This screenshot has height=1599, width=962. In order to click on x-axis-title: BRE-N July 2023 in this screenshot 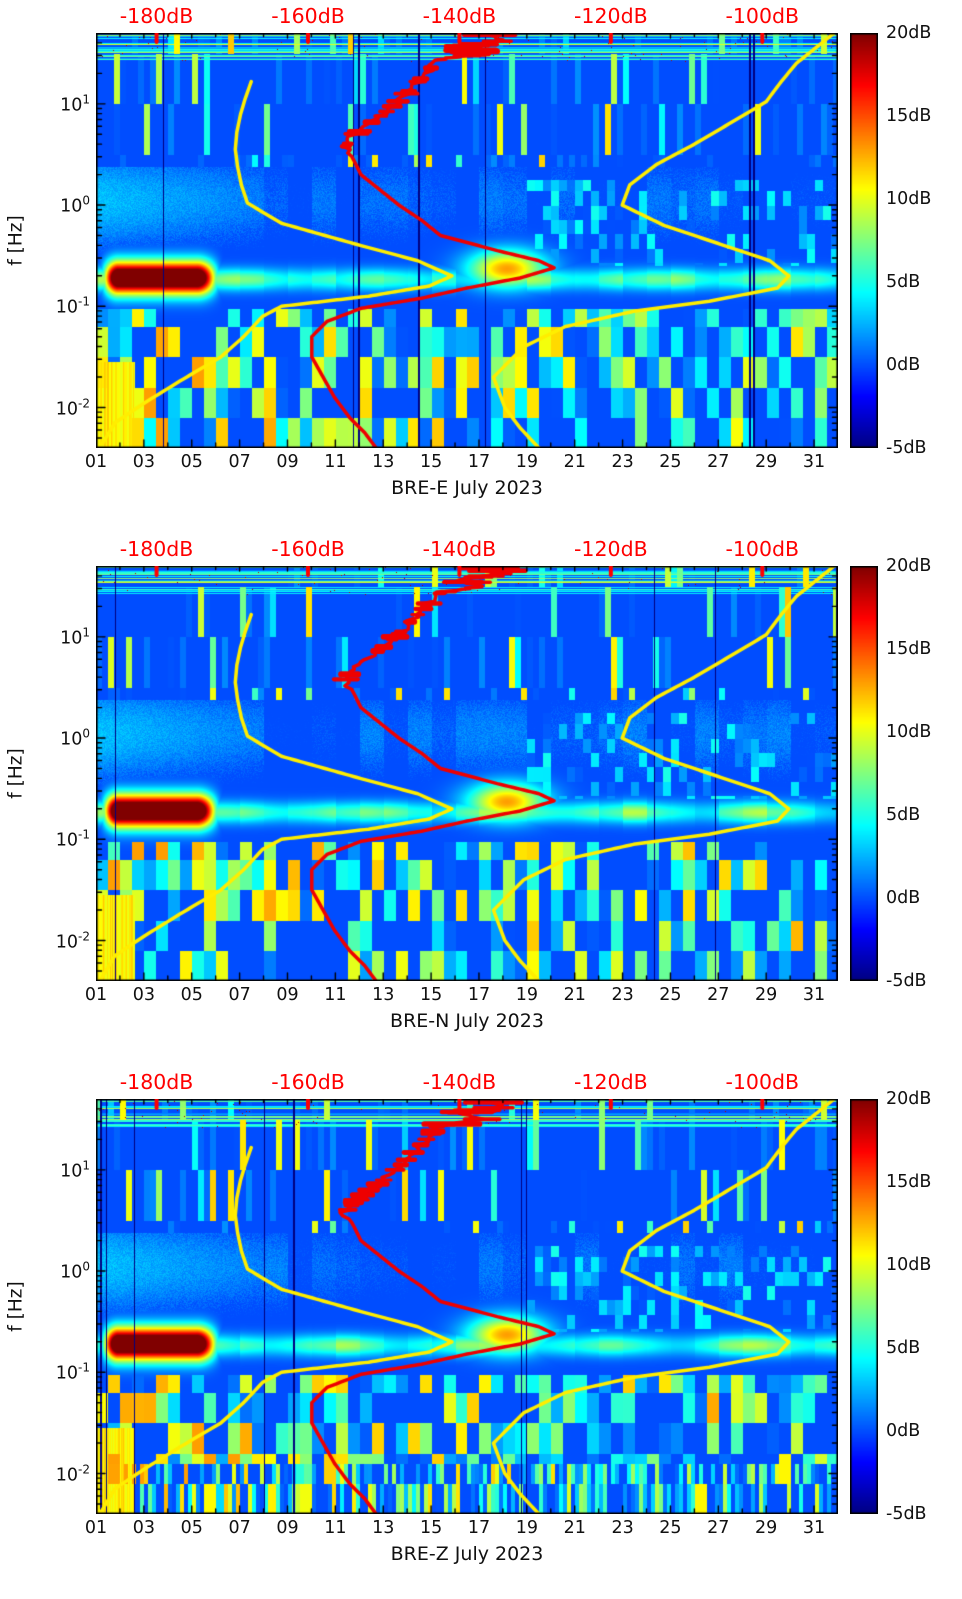, I will do `click(467, 1021)`.